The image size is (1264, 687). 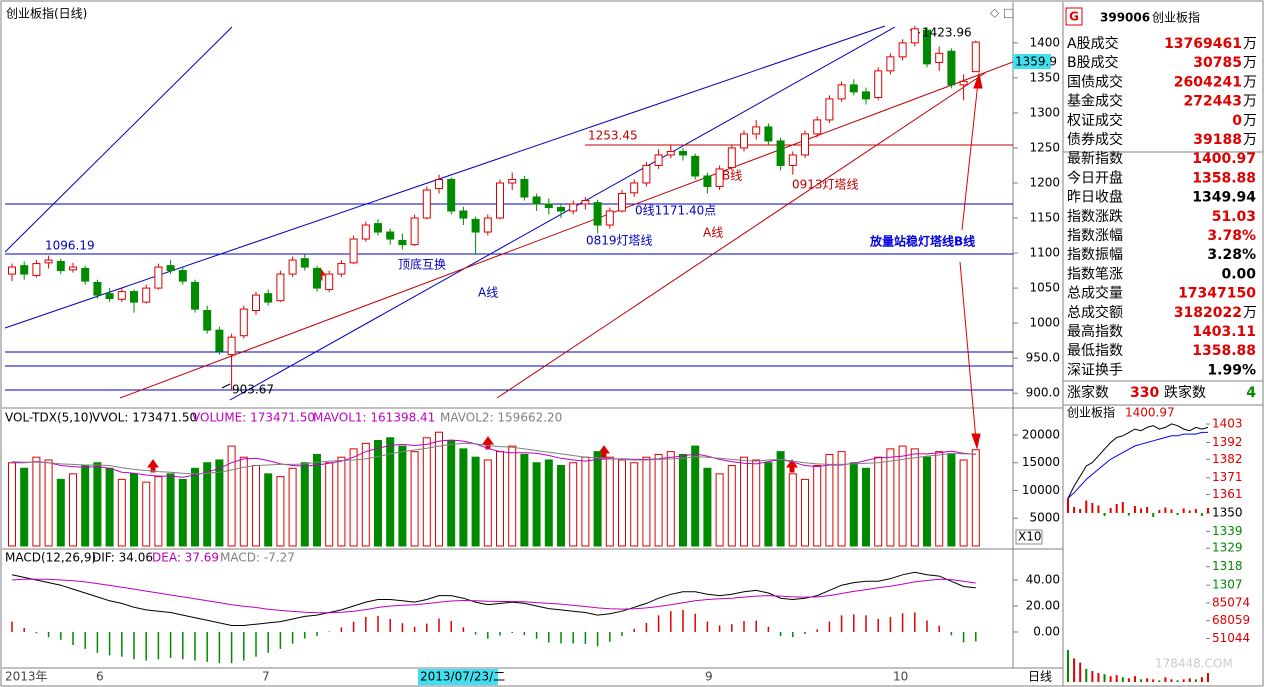 What do you see at coordinates (1095, 81) in the screenshot?
I see `row-label: 国债成交` at bounding box center [1095, 81].